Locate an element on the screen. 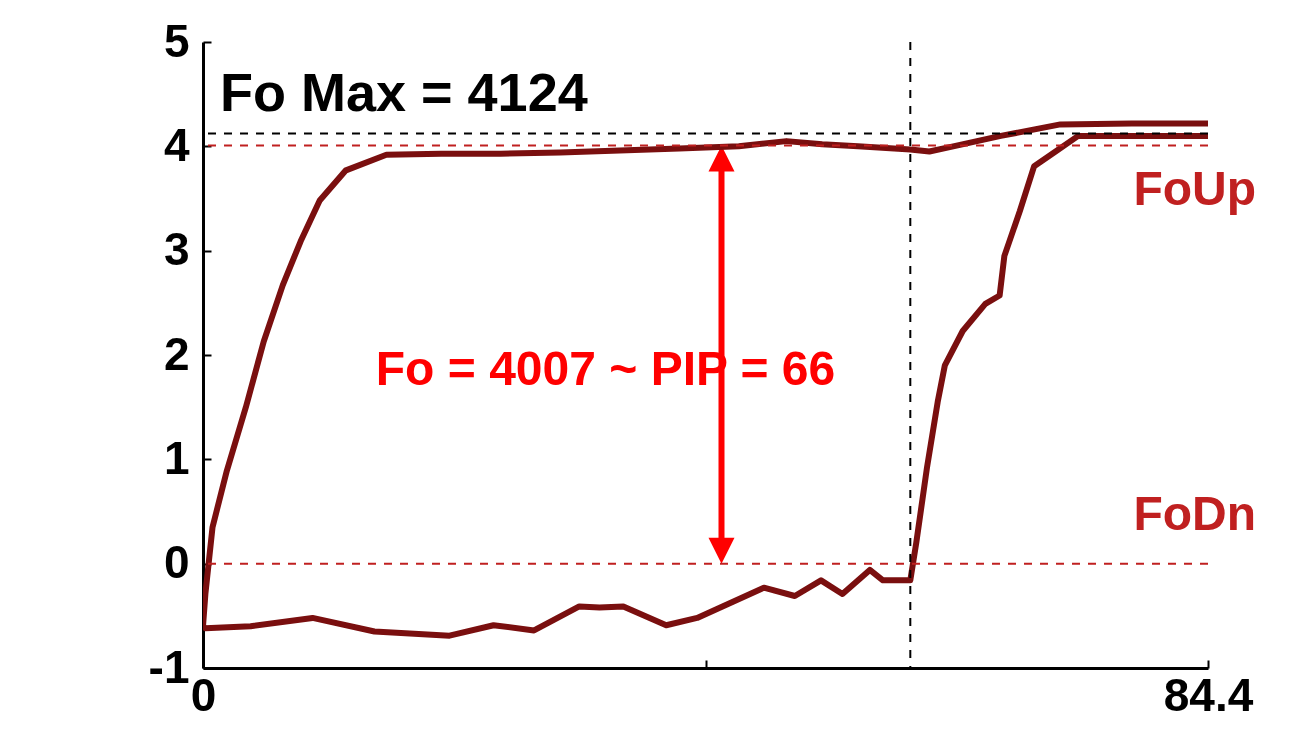 The width and height of the screenshot is (1289, 735). y-tick-label: -1 is located at coordinates (169, 666).